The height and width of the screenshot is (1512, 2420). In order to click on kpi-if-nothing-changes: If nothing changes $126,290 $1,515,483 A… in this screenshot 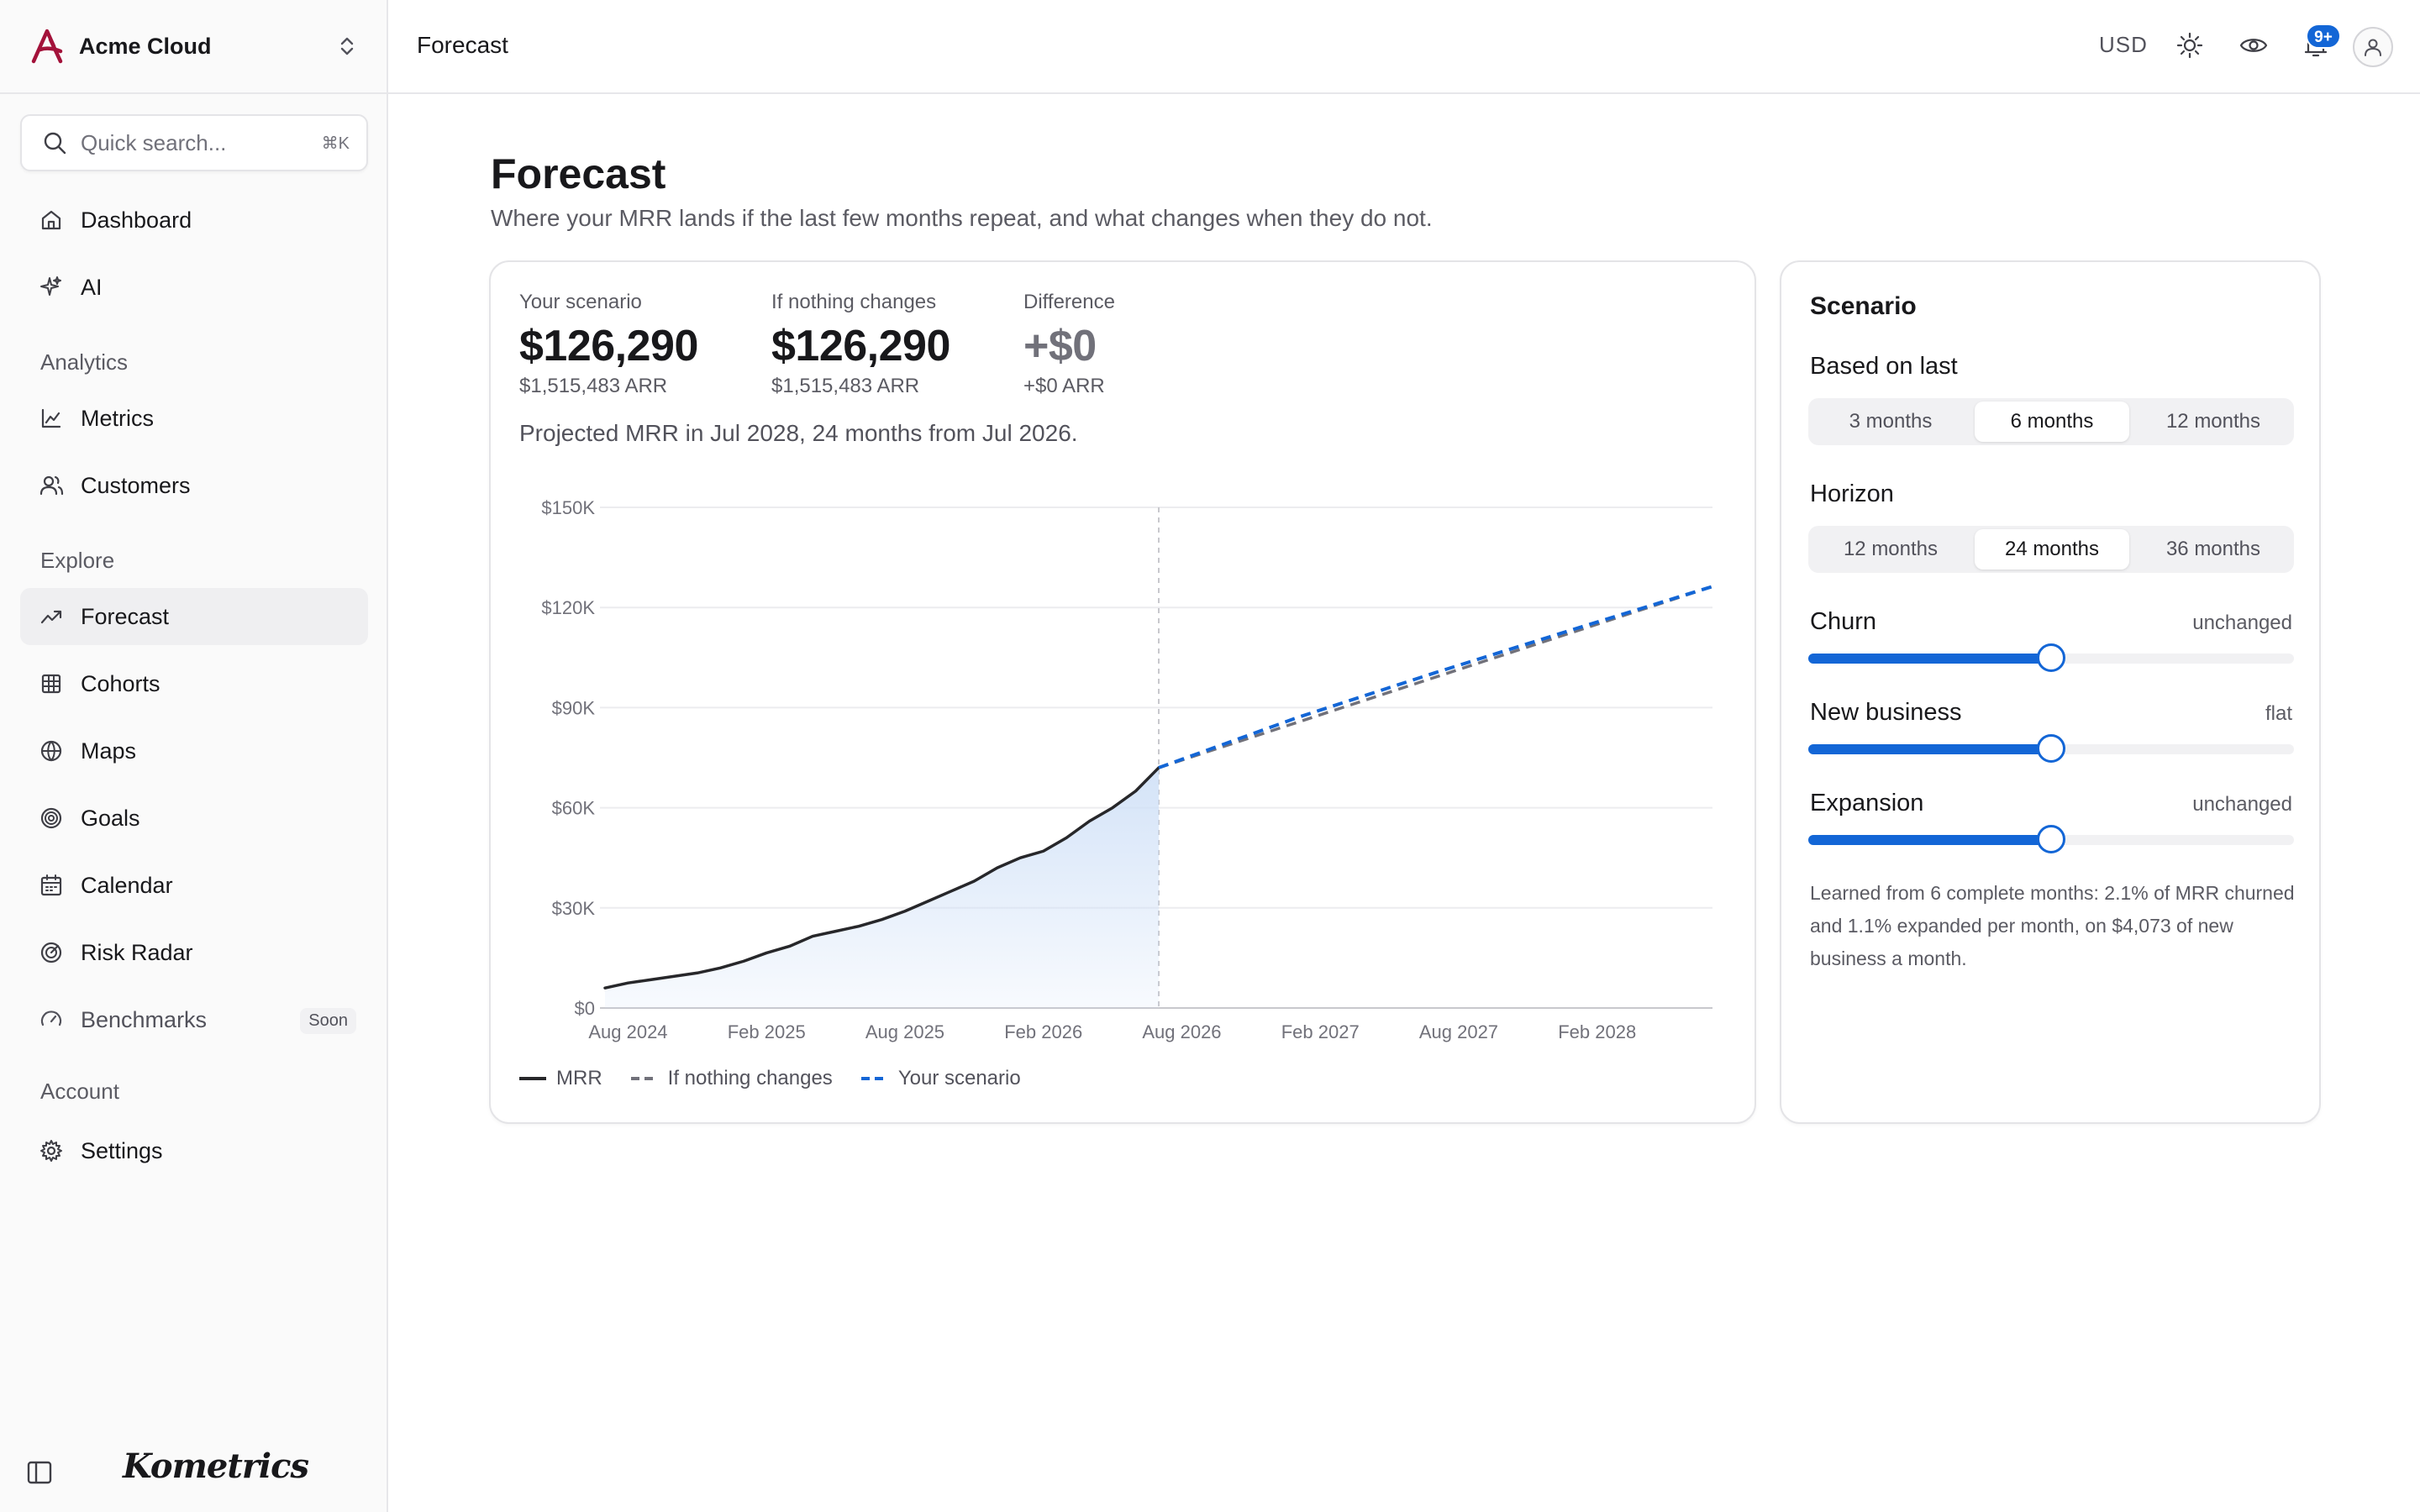, I will do `click(861, 344)`.